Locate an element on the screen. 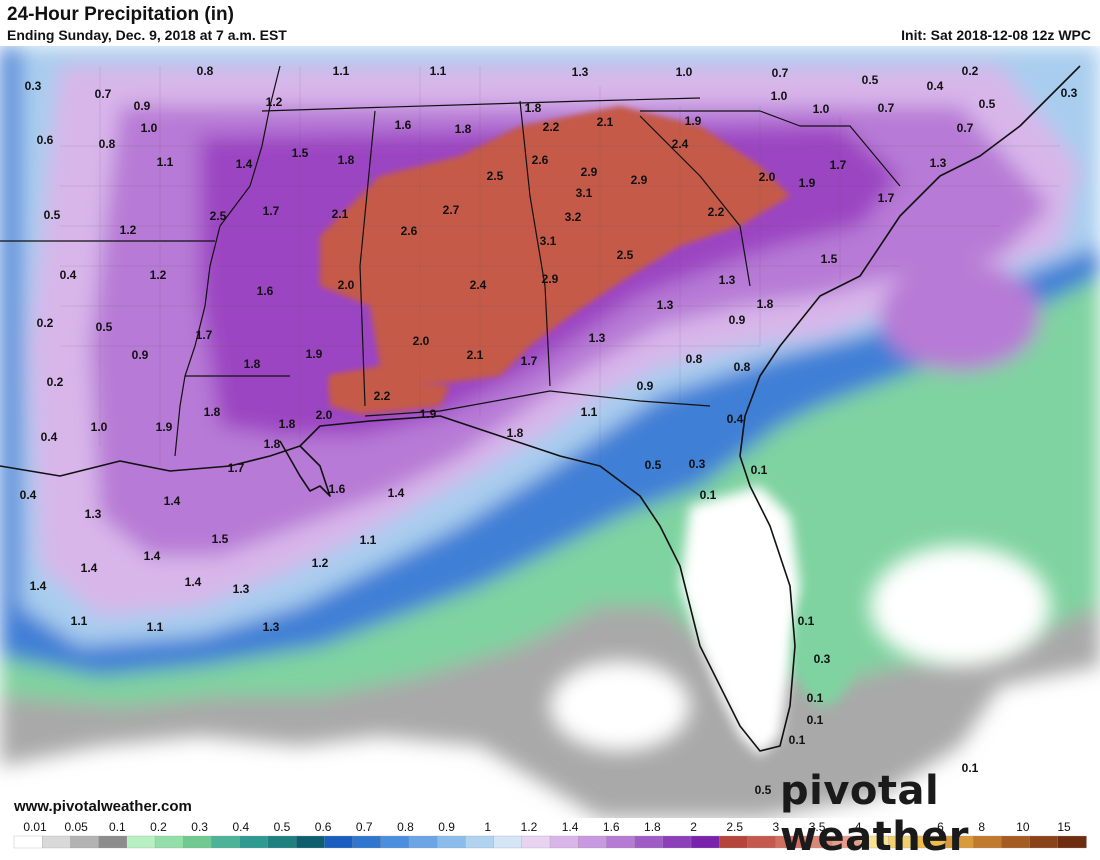  fill-atlantic-dry is located at coordinates (960, 606).